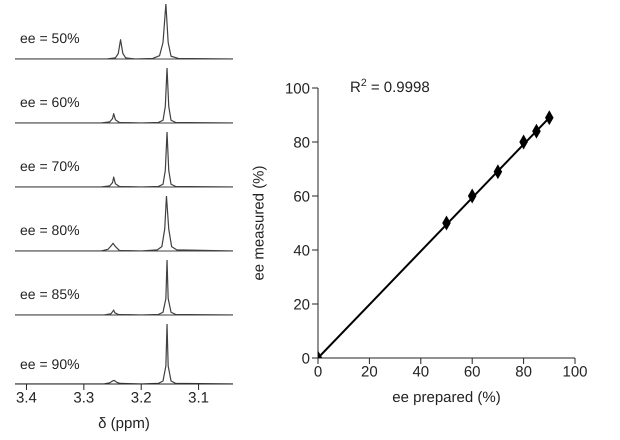  I want to click on x-tick-label: 3.4, so click(26, 398).